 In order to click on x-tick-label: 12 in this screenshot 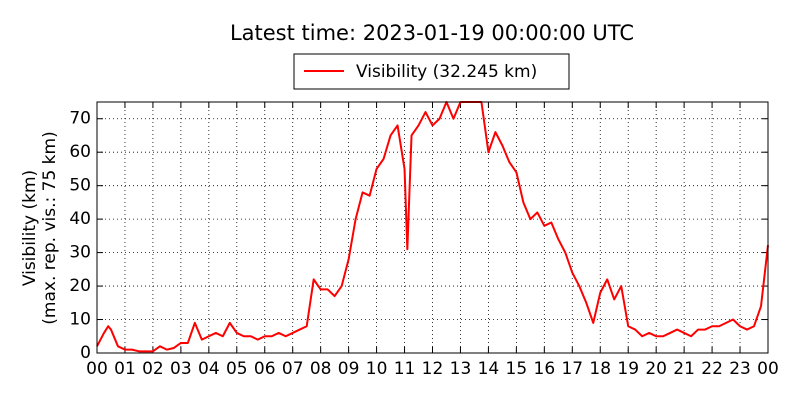, I will do `click(433, 369)`.